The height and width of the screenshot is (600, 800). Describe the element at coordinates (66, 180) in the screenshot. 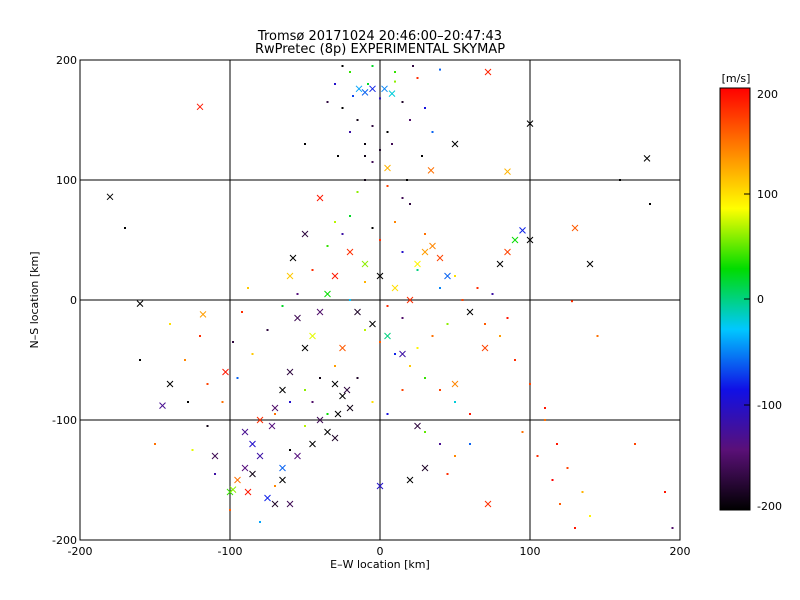

I see `y-tick-label: 100` at that location.